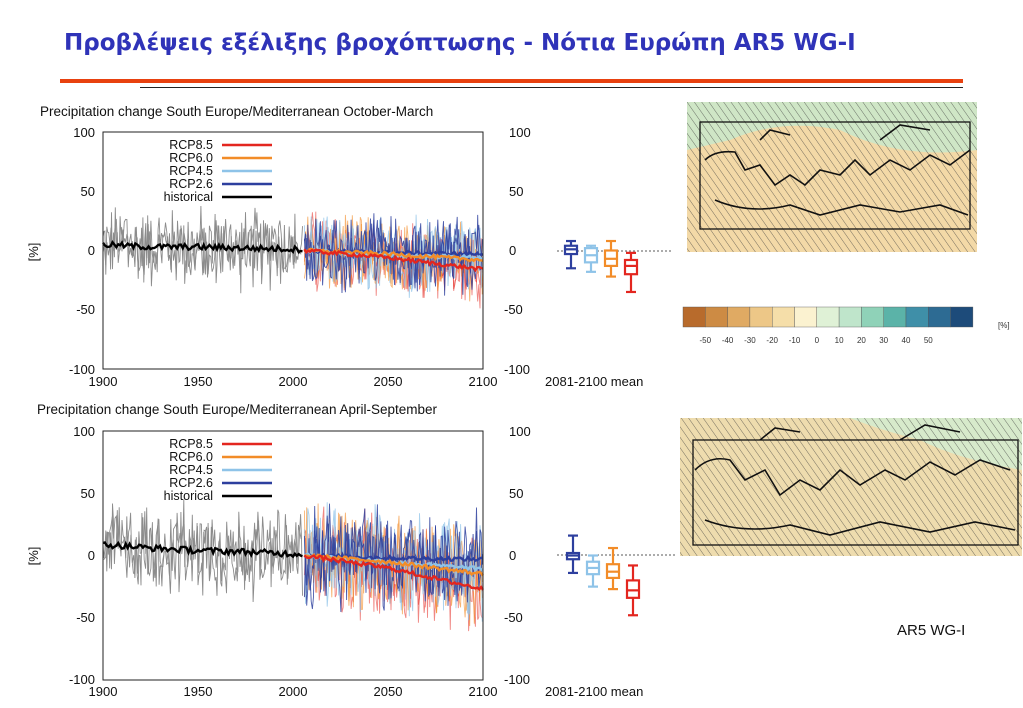  I want to click on top-legend: RCP8.5 RCP6.0 RCP4.5 RCP2.6 historical, so click(218, 171).